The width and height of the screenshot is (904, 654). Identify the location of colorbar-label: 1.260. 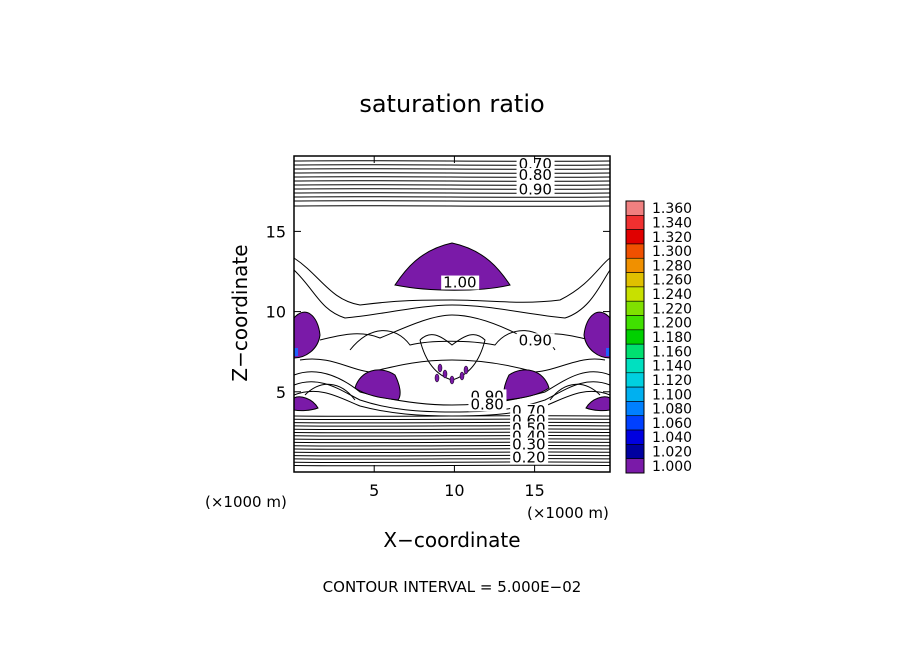
(672, 281).